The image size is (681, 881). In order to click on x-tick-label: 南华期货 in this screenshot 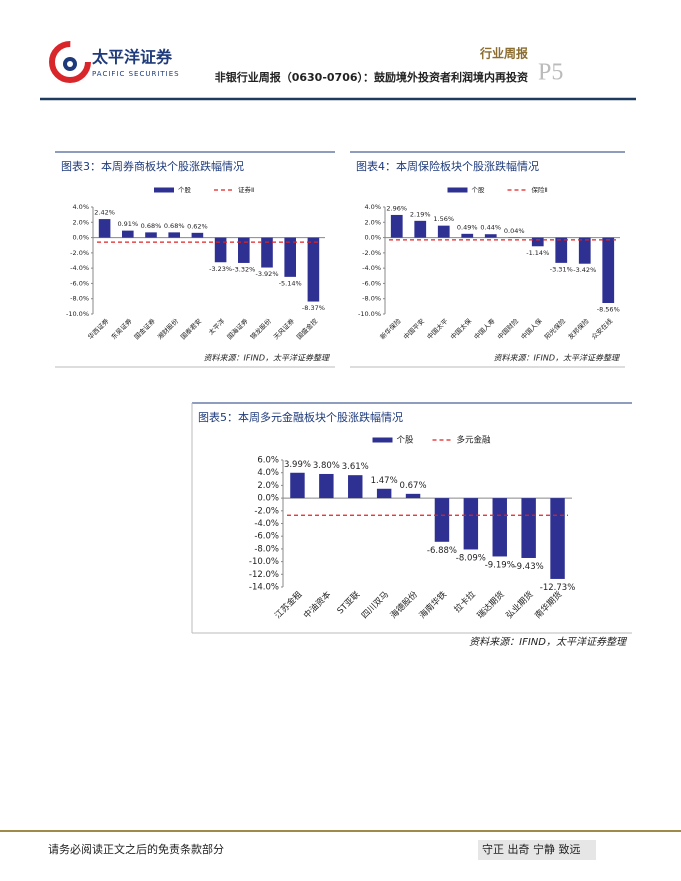, I will do `click(549, 605)`.